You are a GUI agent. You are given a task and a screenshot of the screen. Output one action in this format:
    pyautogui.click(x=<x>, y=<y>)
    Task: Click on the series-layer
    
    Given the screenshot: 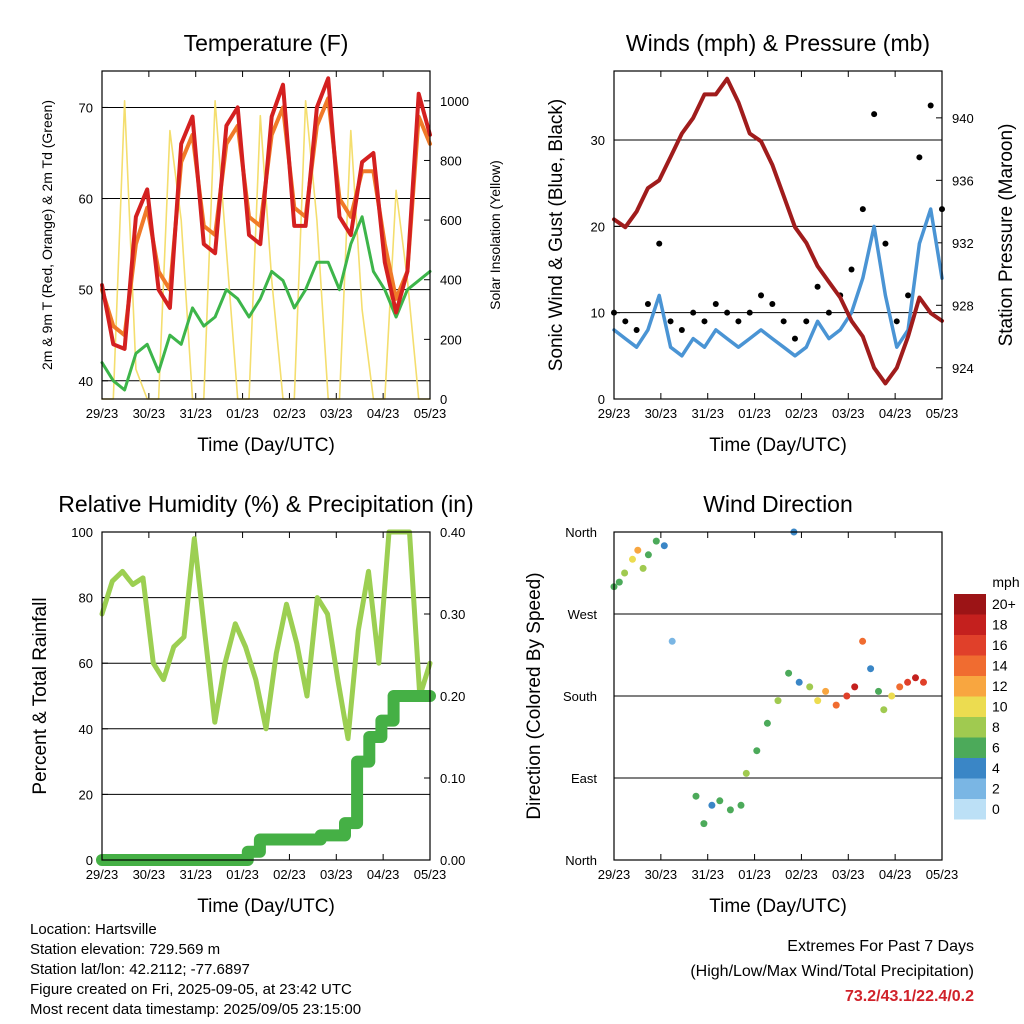 What is the action you would take?
    pyautogui.click(x=266, y=697)
    